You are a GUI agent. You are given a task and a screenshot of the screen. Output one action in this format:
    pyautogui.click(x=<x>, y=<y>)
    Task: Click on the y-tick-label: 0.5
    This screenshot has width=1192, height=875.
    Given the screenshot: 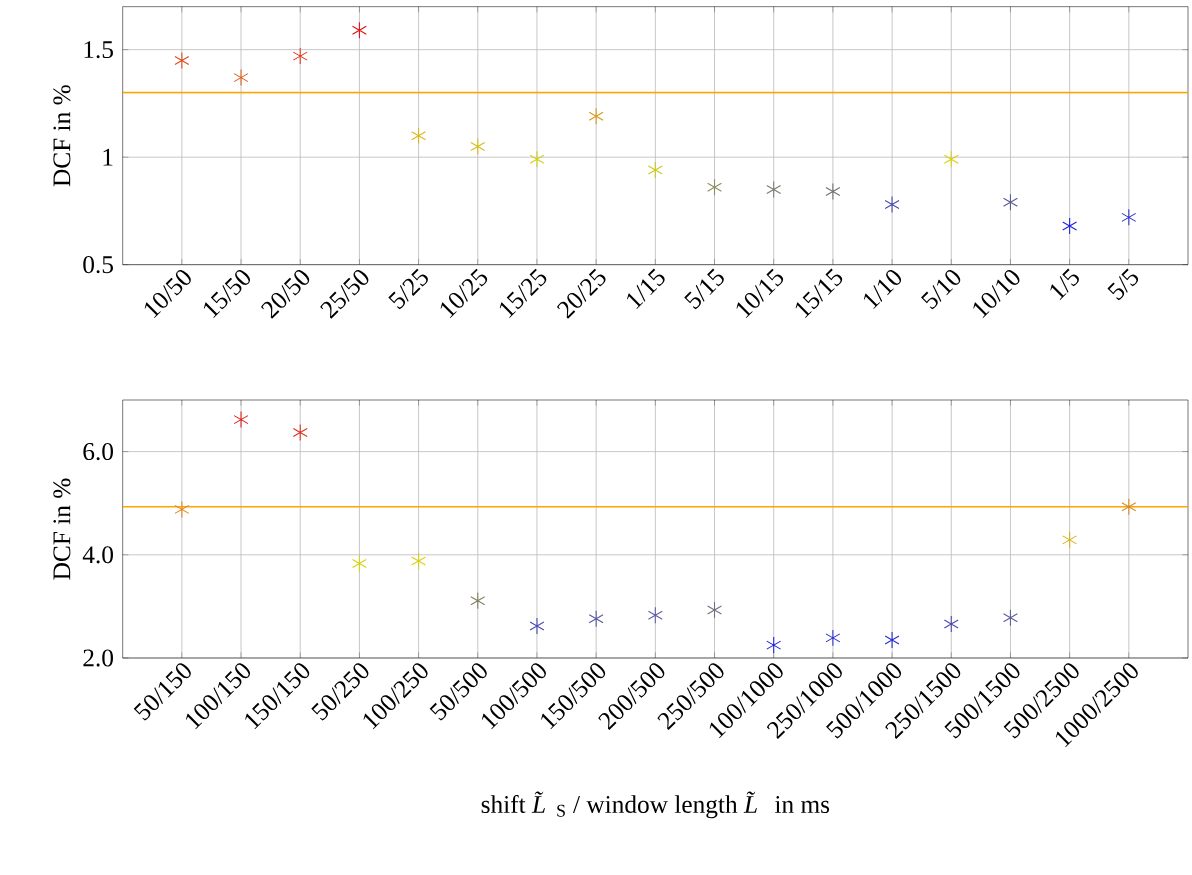 What is the action you would take?
    pyautogui.click(x=98, y=265)
    